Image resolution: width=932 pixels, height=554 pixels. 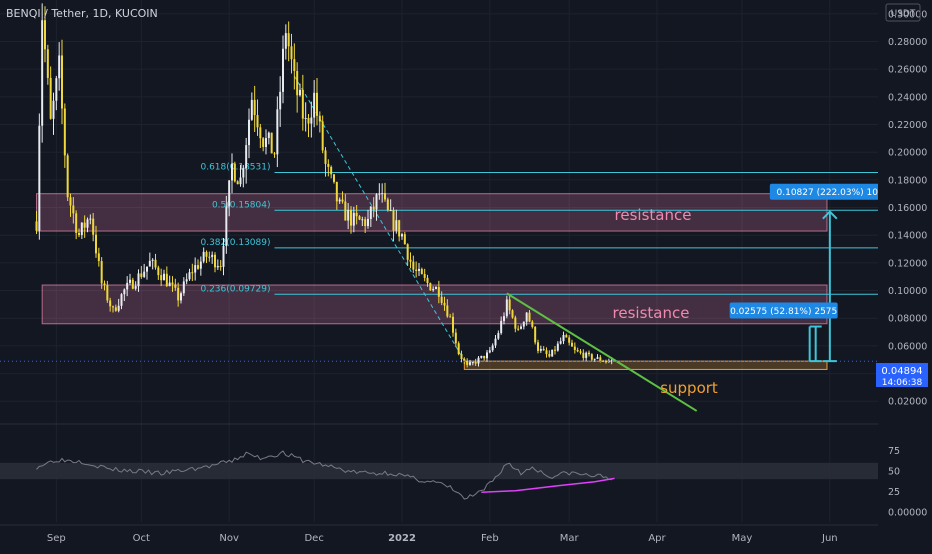 I want to click on descending-trendline, so click(x=602, y=352).